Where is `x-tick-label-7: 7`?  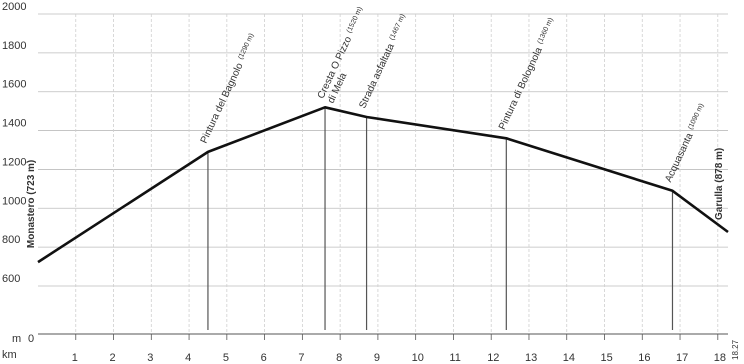
x-tick-label-7: 7 is located at coordinates (301, 358).